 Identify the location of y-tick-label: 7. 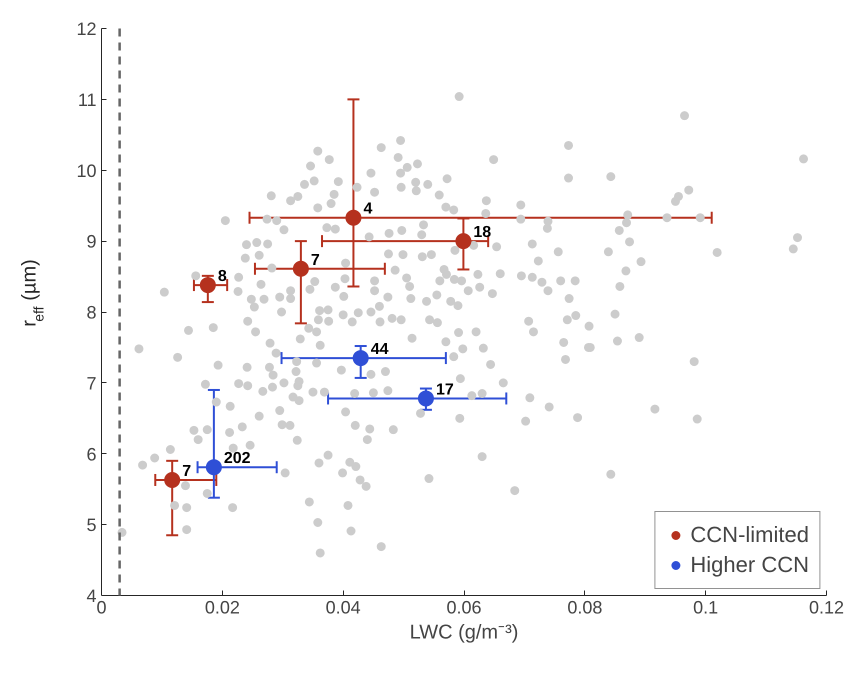
(91, 383).